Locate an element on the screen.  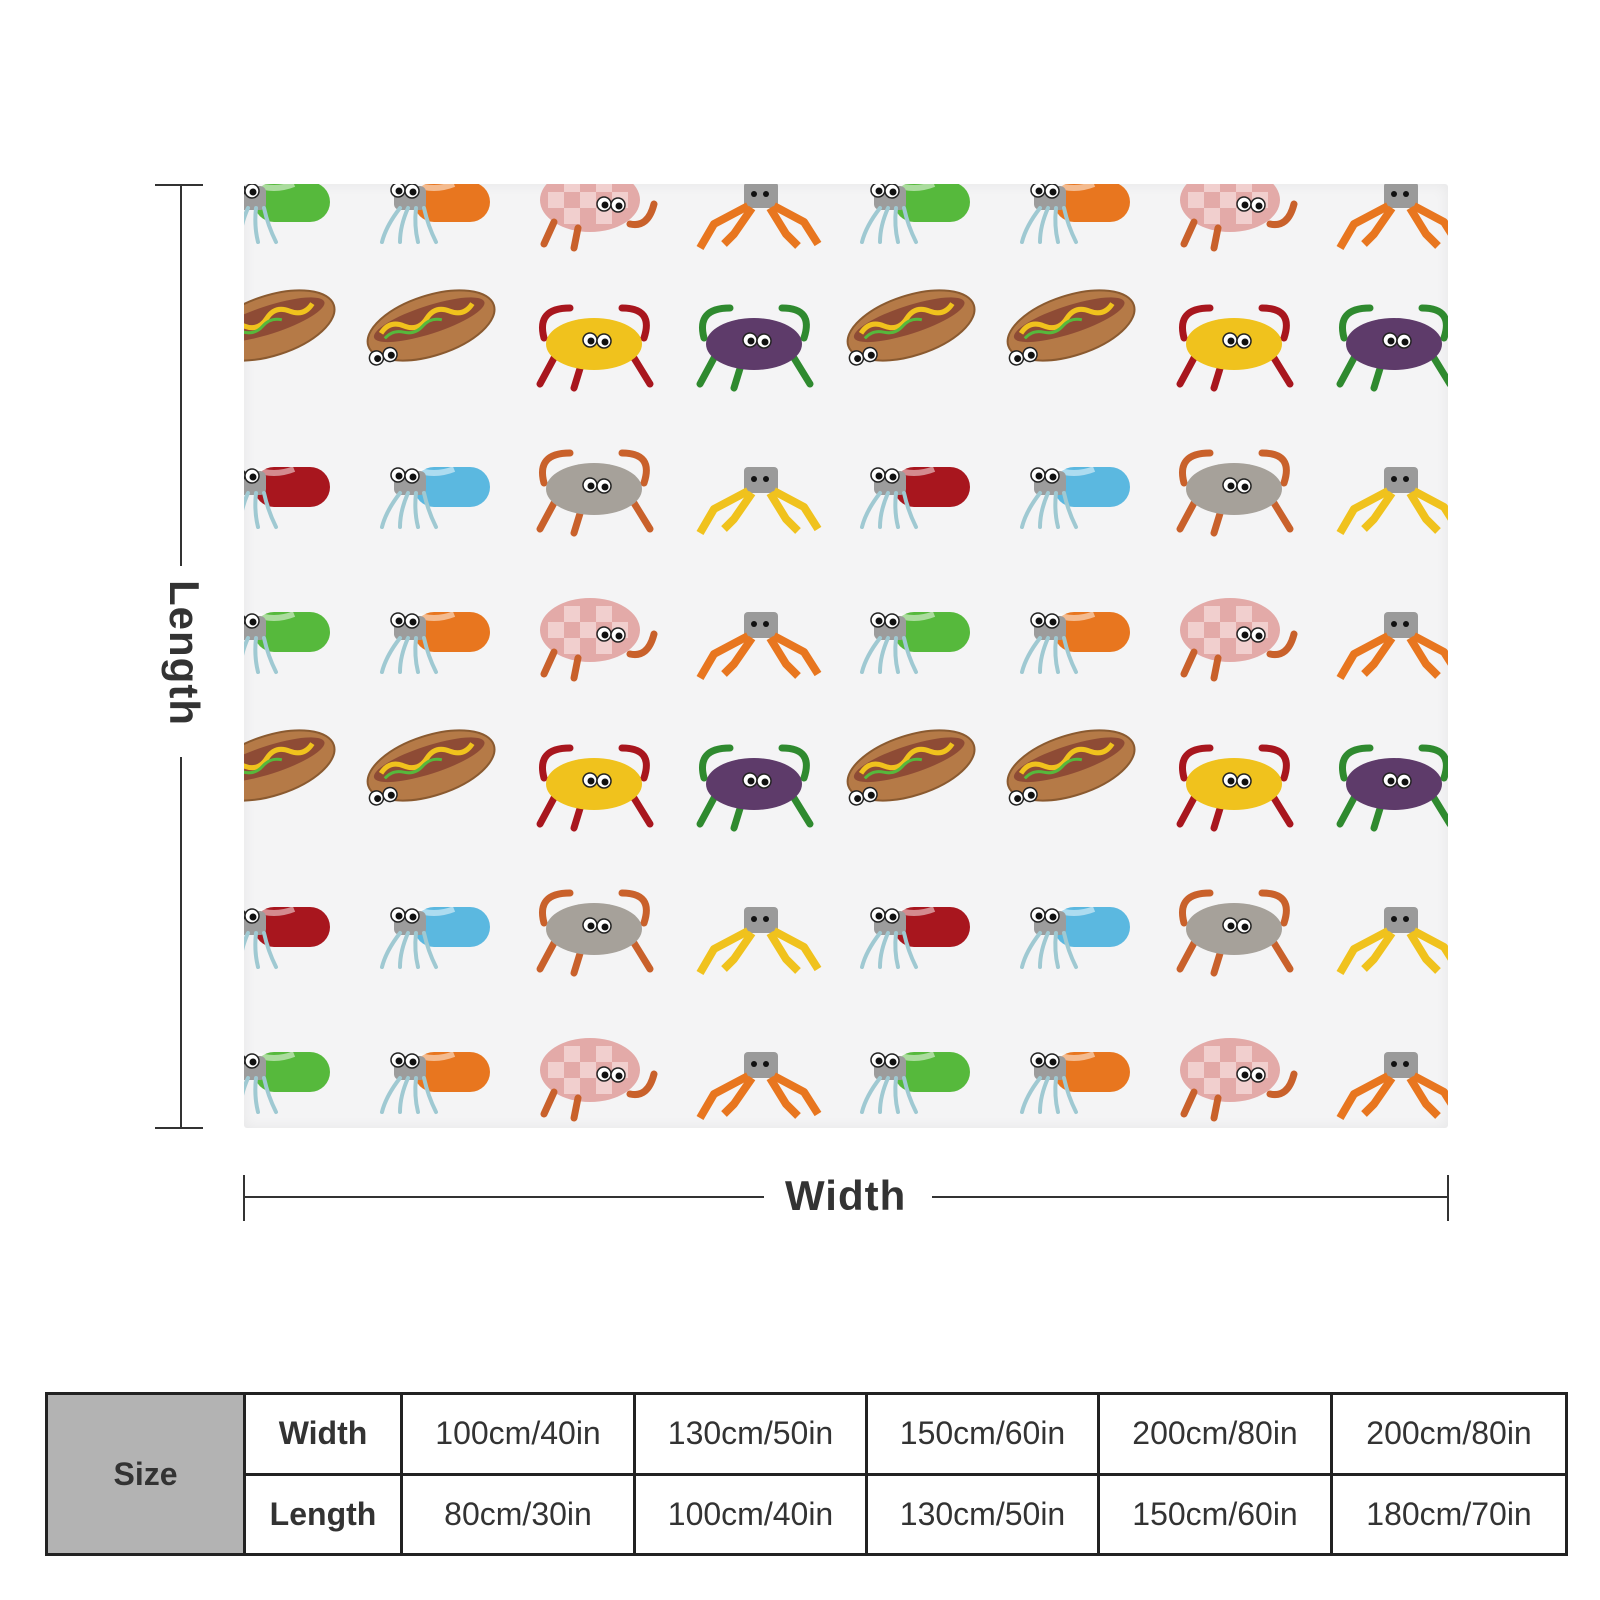
length-cell: 130cm/50in is located at coordinates (982, 1514).